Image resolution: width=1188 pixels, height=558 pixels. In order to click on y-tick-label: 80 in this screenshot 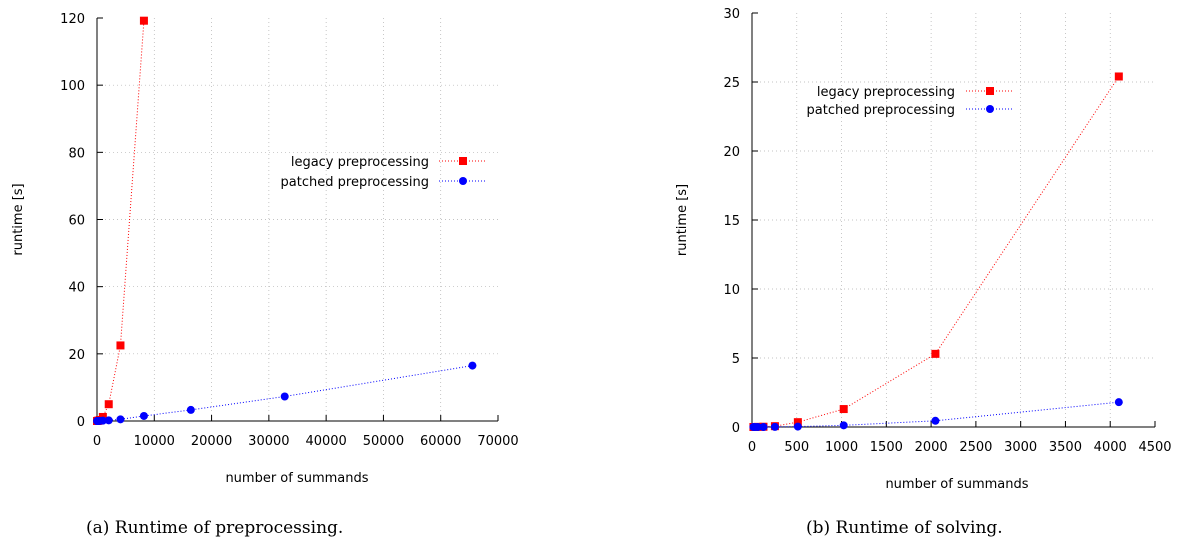, I will do `click(76, 153)`.